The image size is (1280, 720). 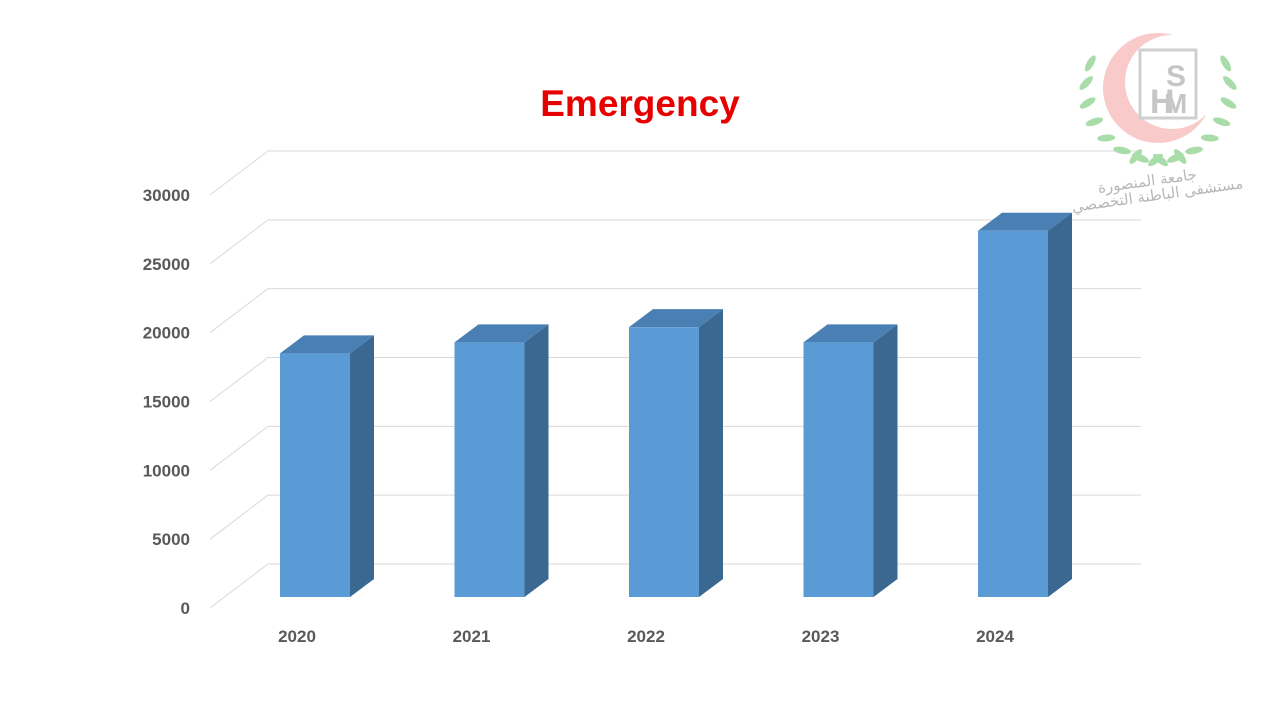 What do you see at coordinates (166, 195) in the screenshot?
I see `y-tick-label: 30000` at bounding box center [166, 195].